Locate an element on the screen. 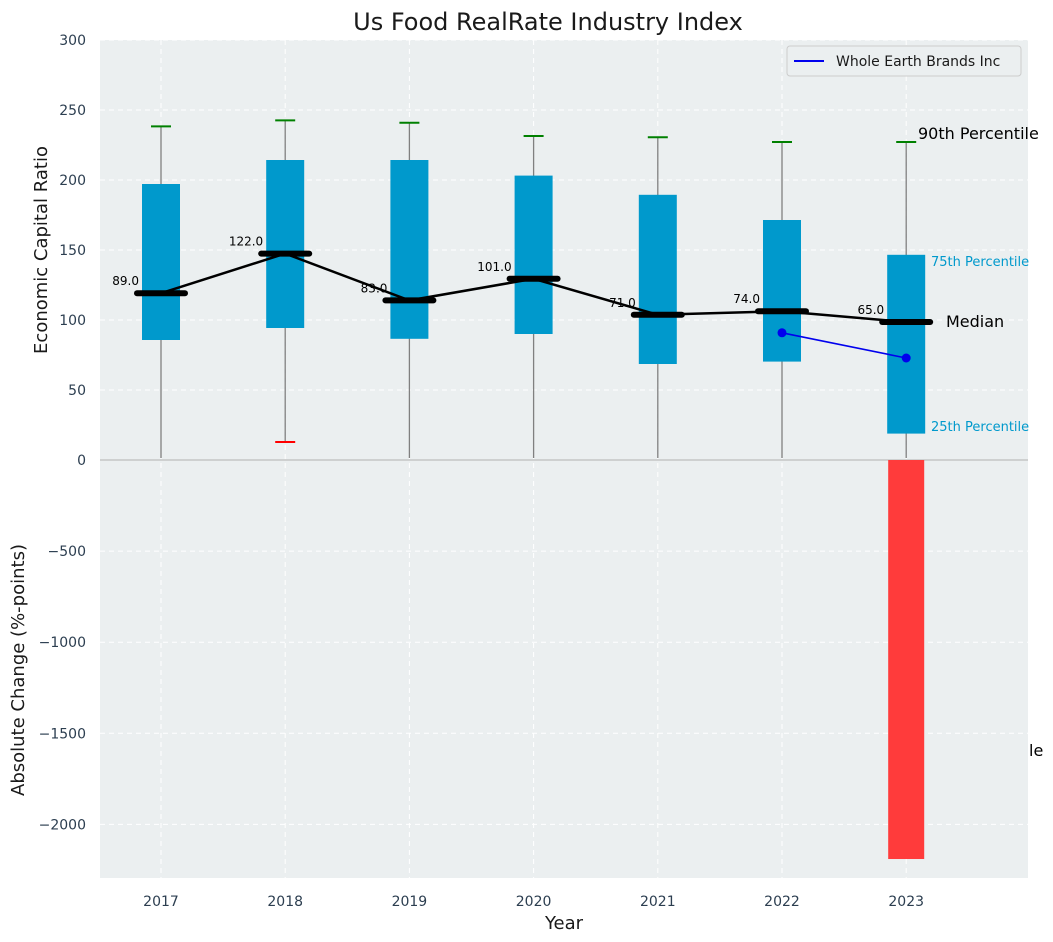 This screenshot has height=942, width=1053. bottom-y-tick: −1000 is located at coordinates (62, 643).